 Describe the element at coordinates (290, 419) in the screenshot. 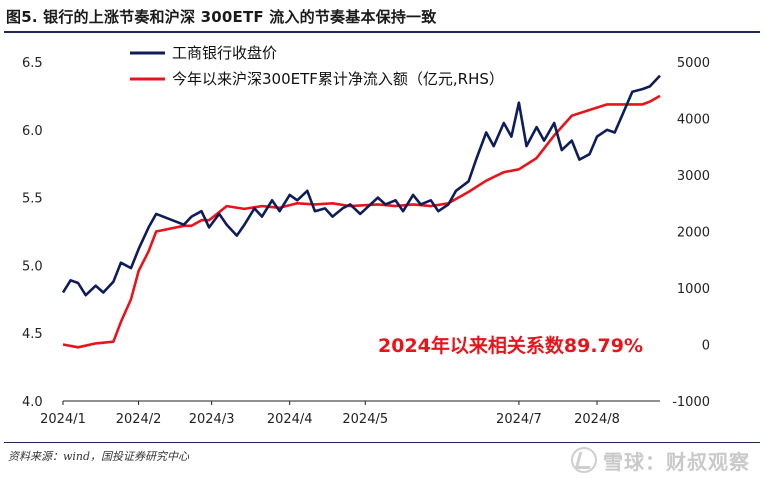

I see `x-tick-label: 2024/4` at that location.